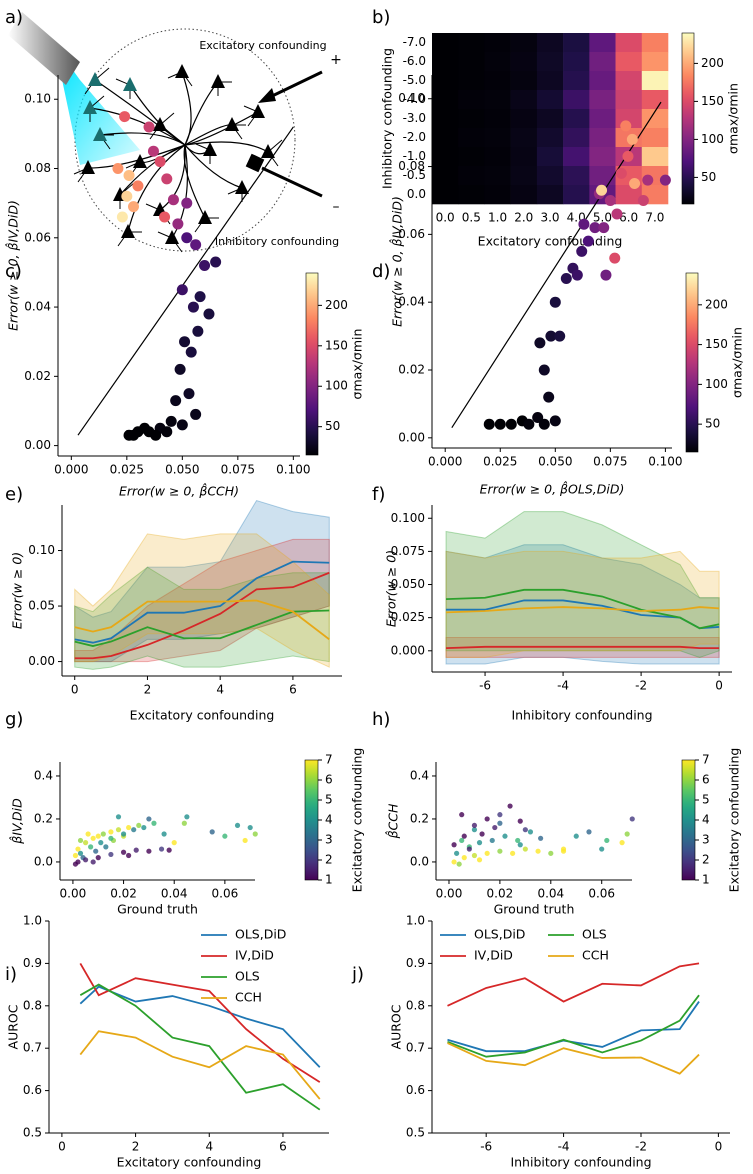  What do you see at coordinates (202, 715) in the screenshot?
I see `x-axis-label: Excitatory confounding` at bounding box center [202, 715].